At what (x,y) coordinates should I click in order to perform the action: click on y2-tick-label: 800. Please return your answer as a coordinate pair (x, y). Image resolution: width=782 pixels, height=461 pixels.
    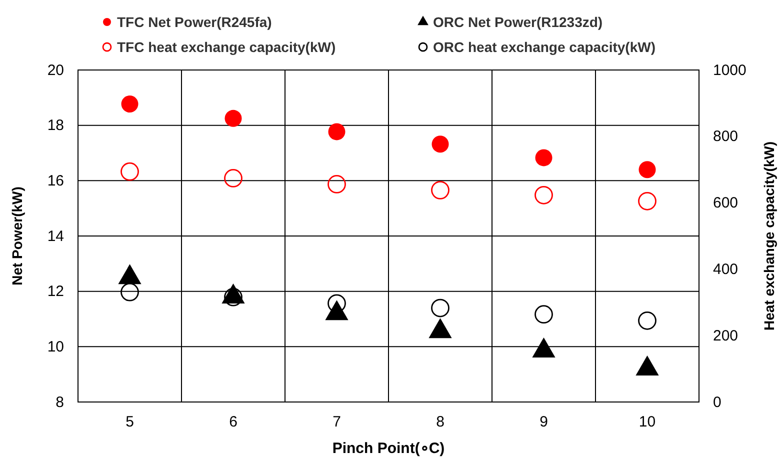
    Looking at the image, I should click on (725, 137).